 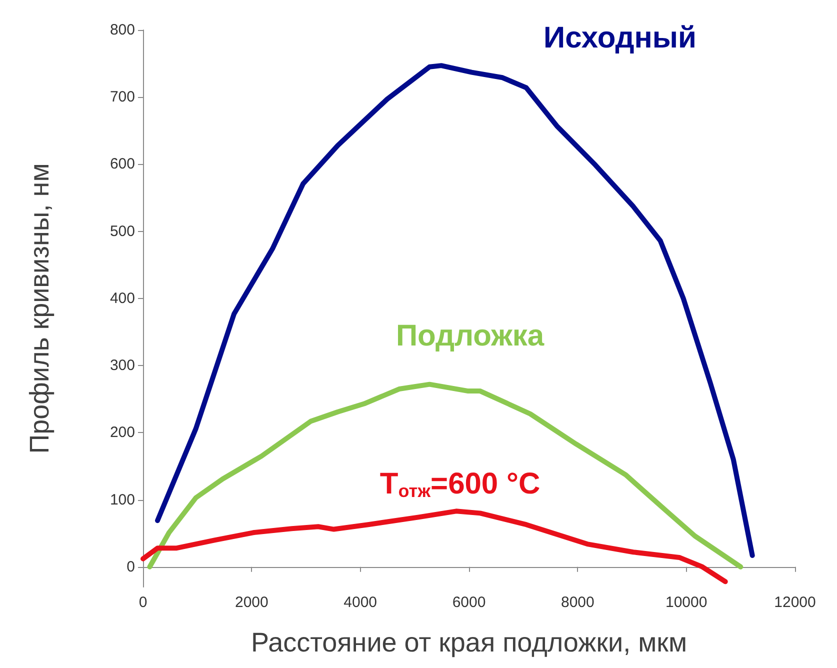 What do you see at coordinates (795, 602) in the screenshot?
I see `x-tick-label: 12000` at bounding box center [795, 602].